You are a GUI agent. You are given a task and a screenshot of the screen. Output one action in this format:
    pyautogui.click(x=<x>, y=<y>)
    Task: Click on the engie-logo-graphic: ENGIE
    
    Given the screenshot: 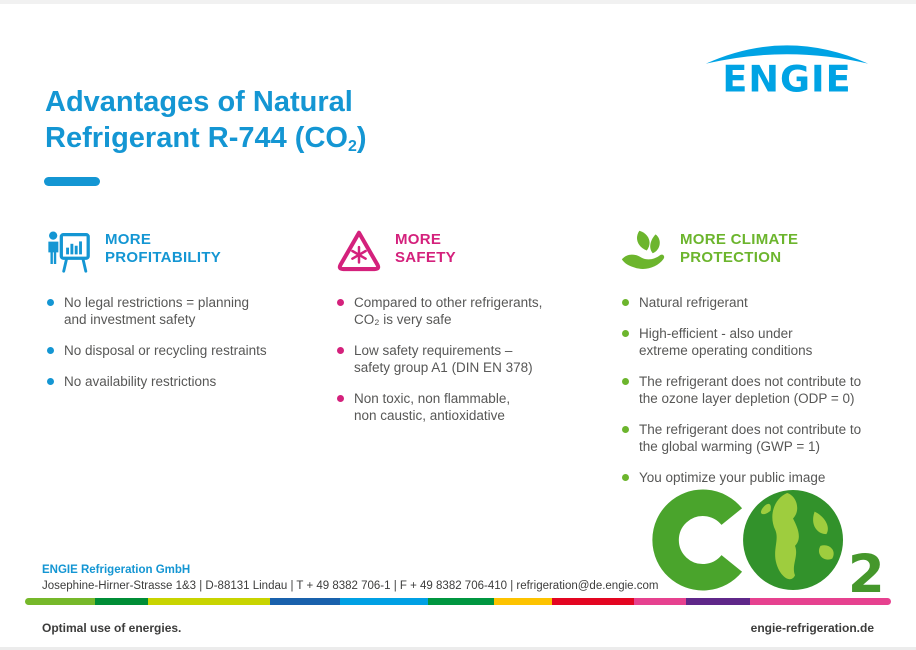 What is the action you would take?
    pyautogui.click(x=787, y=72)
    